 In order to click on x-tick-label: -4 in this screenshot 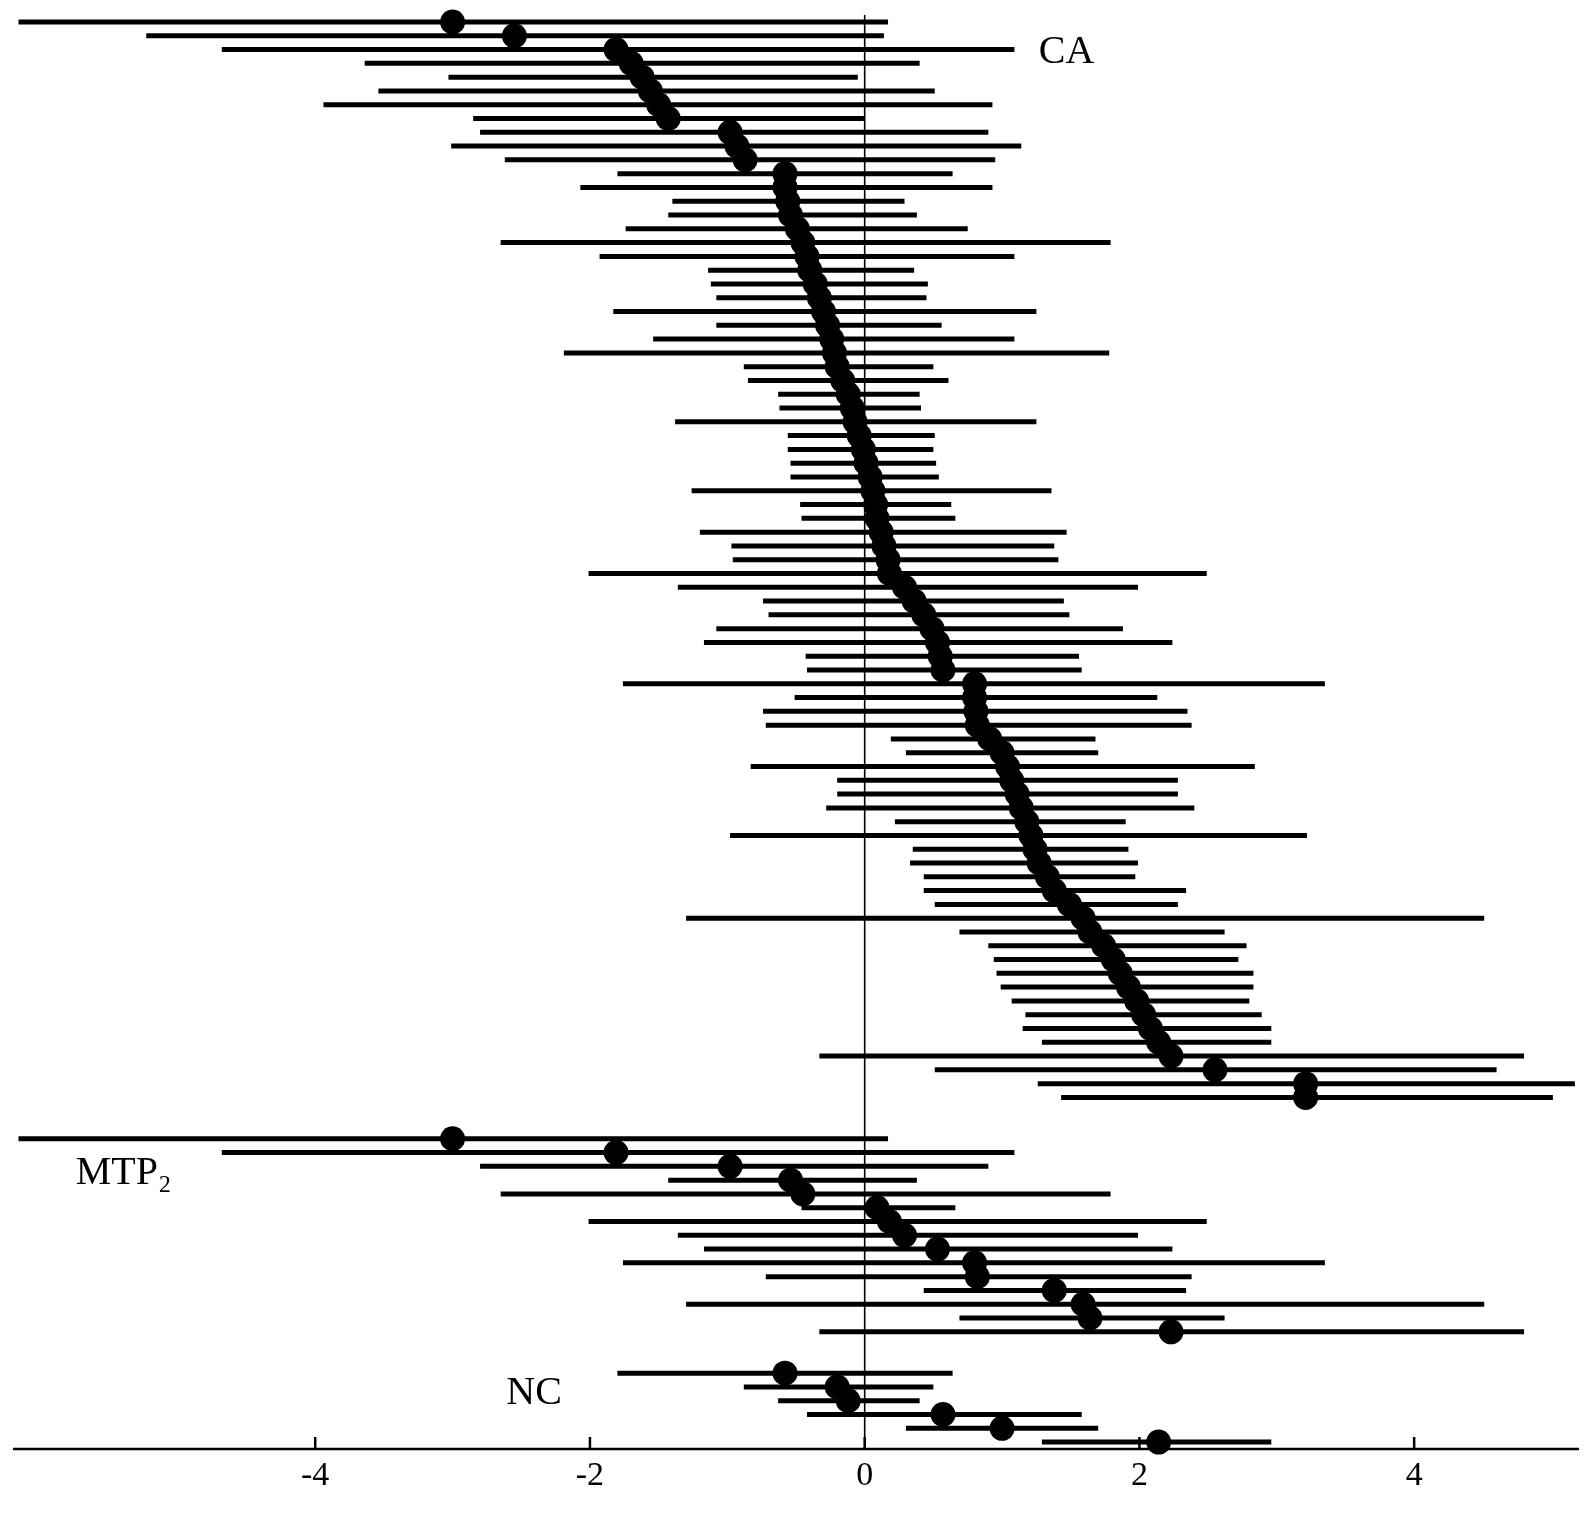, I will do `click(315, 1473)`.